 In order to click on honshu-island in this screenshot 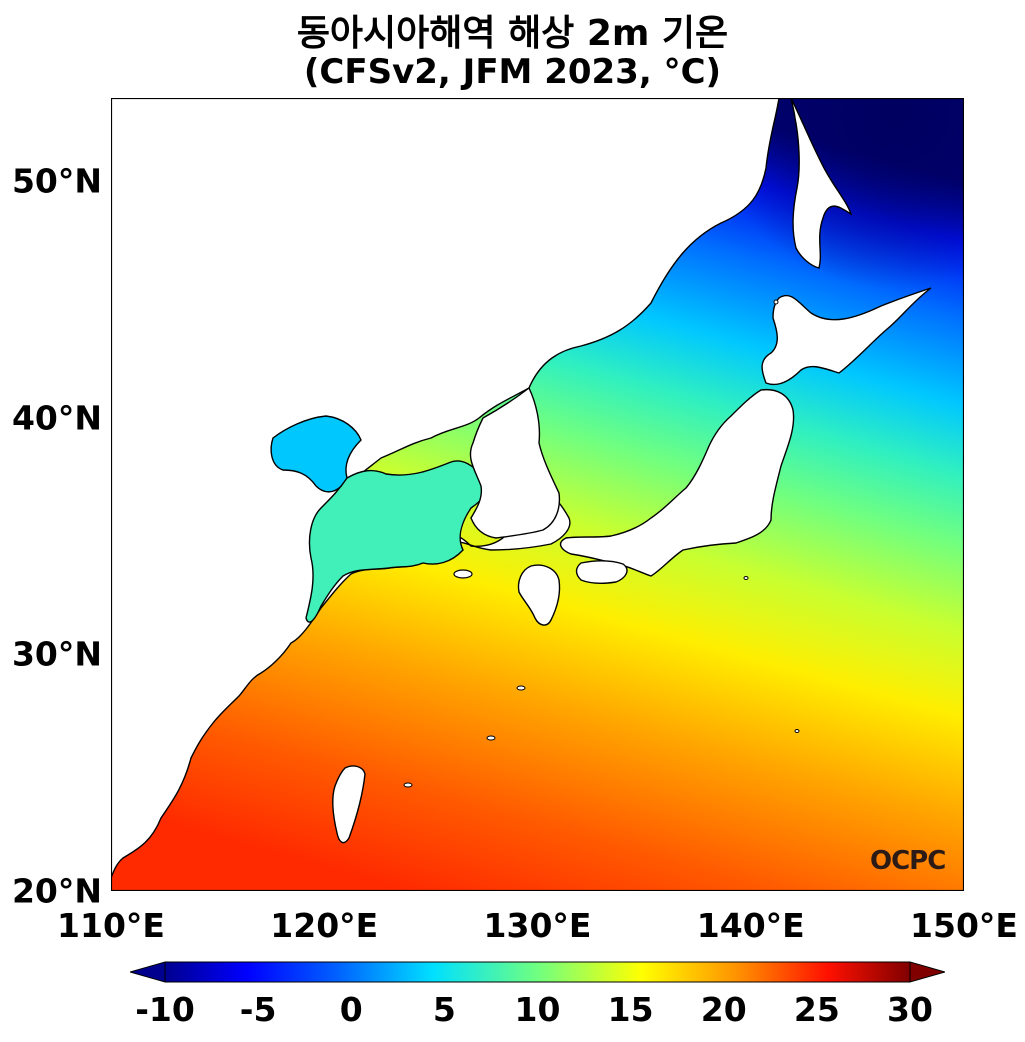, I will do `click(677, 482)`.